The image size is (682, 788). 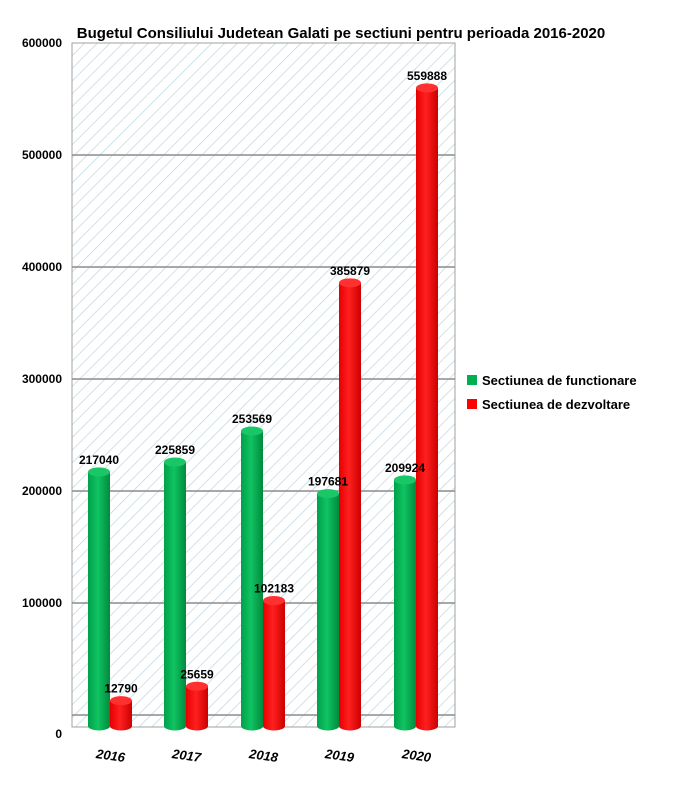 What do you see at coordinates (99, 460) in the screenshot?
I see `data-label: 217040` at bounding box center [99, 460].